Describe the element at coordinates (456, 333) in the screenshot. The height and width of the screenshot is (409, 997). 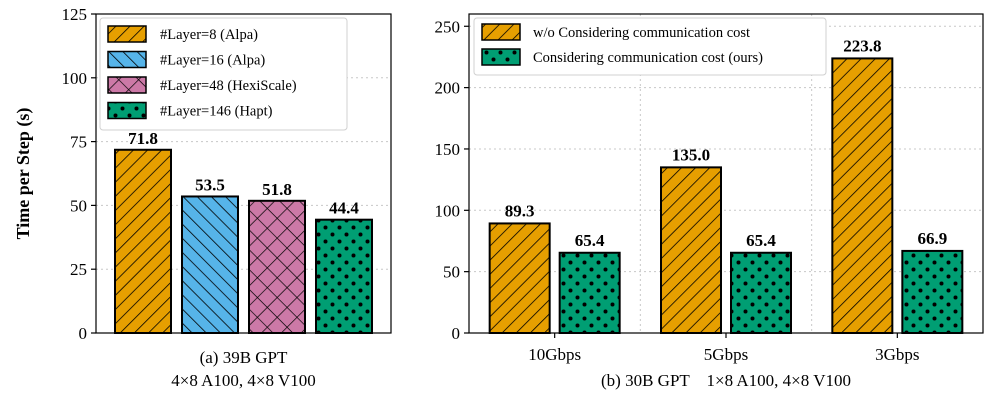
I see `panel-b-y-tick-label: 0` at that location.